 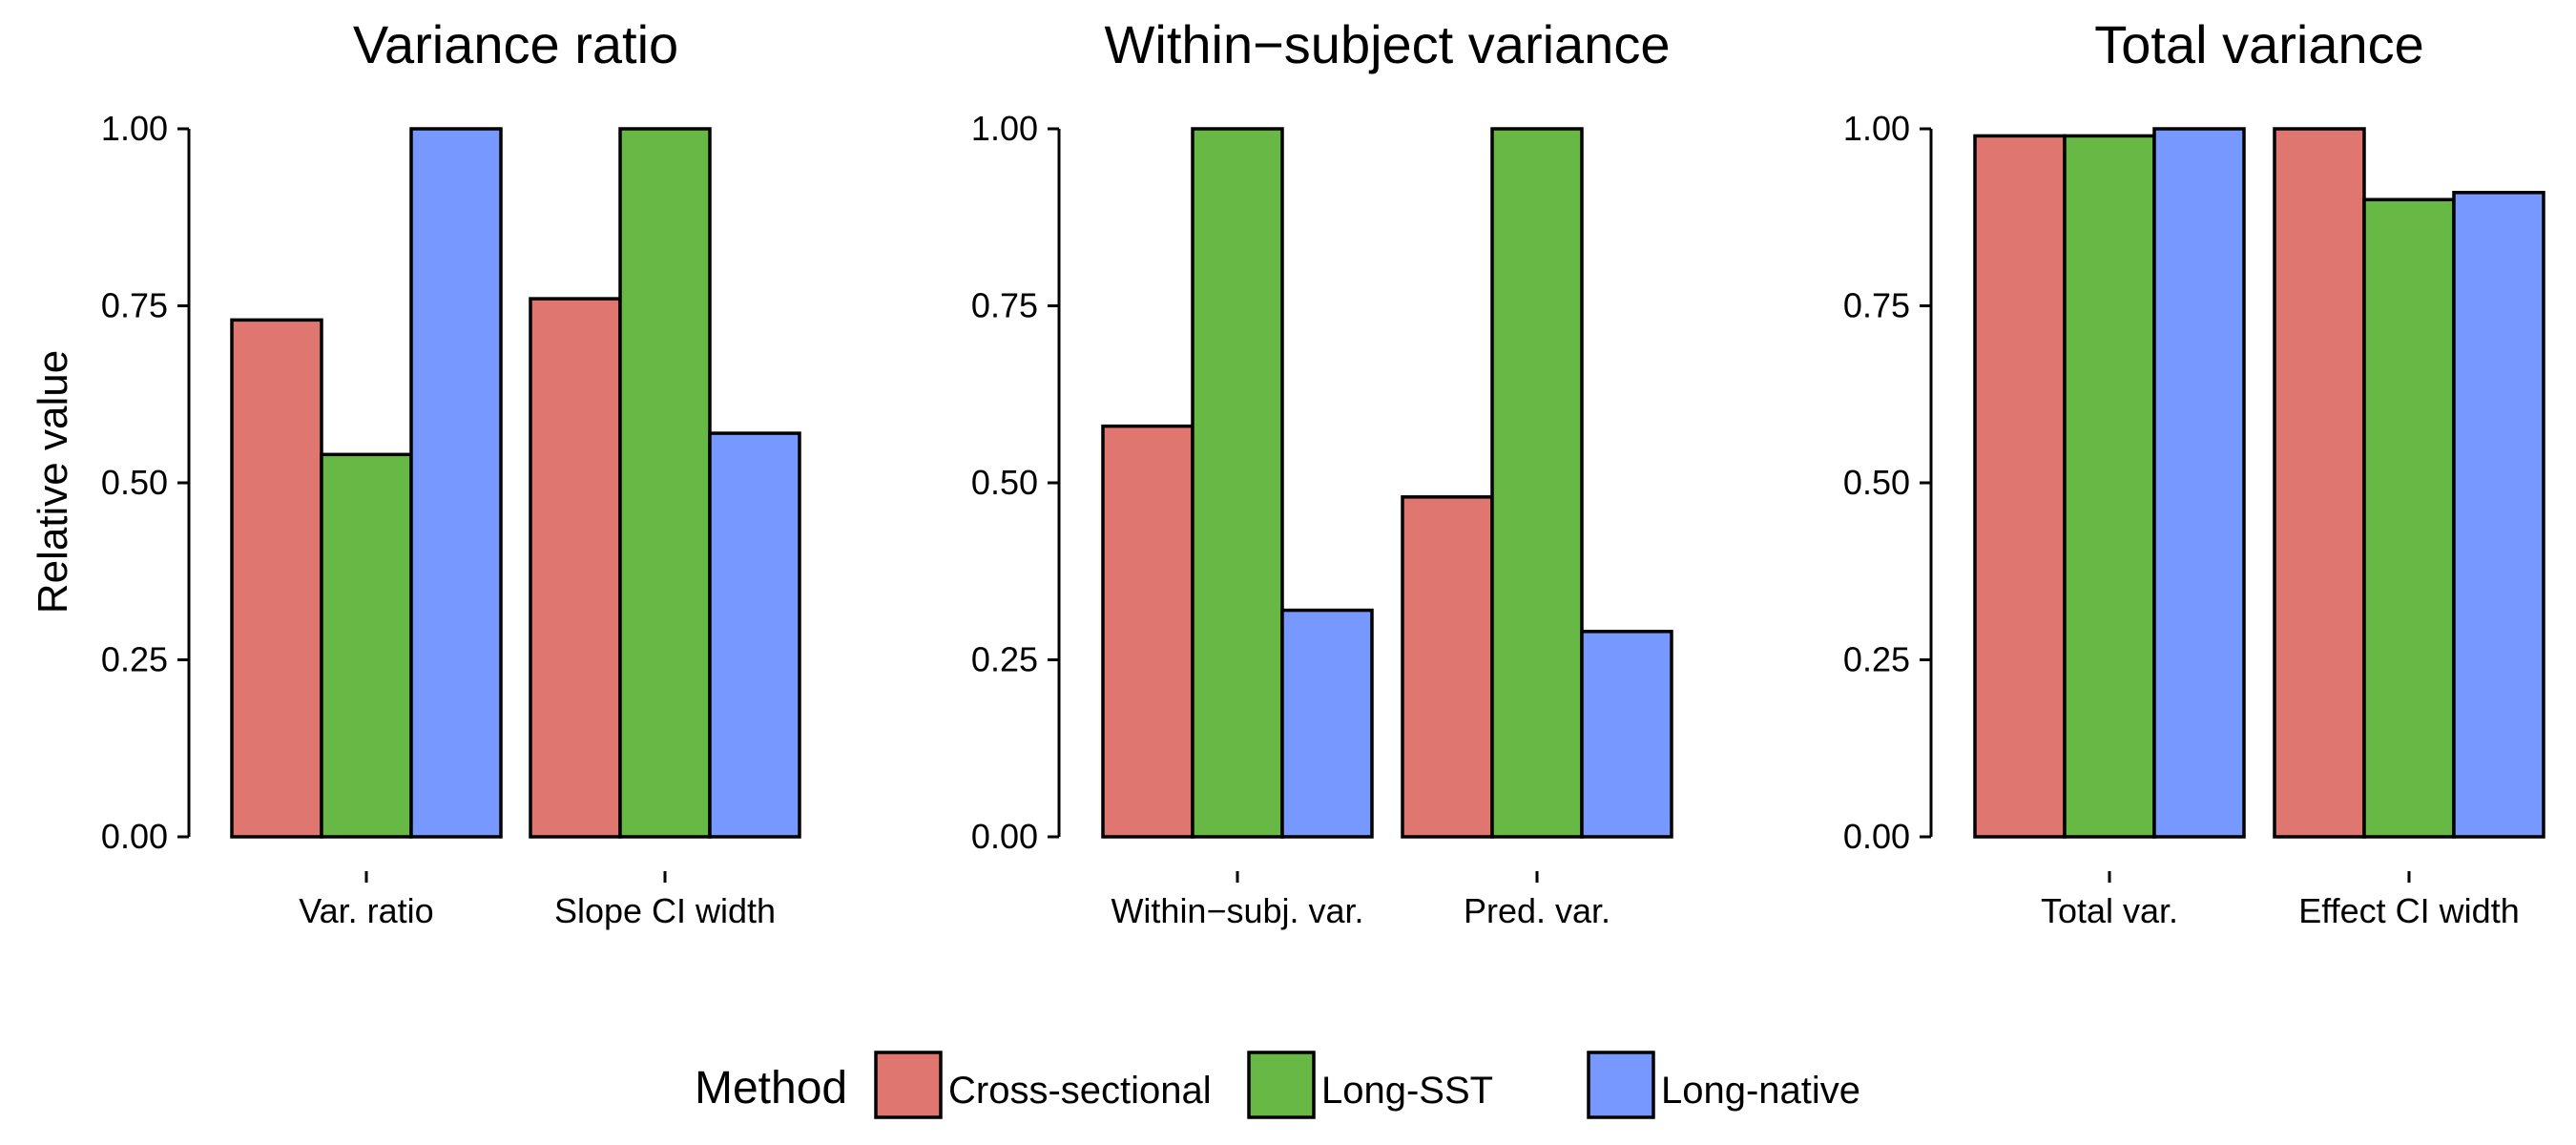 I want to click on x-tick-label: Effect CI width, so click(x=2408, y=910).